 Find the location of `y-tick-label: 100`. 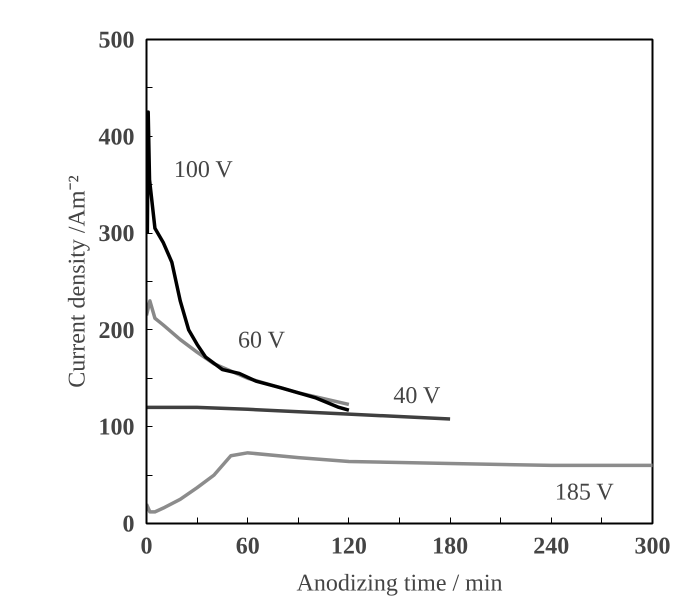

y-tick-label: 100 is located at coordinates (116, 427).